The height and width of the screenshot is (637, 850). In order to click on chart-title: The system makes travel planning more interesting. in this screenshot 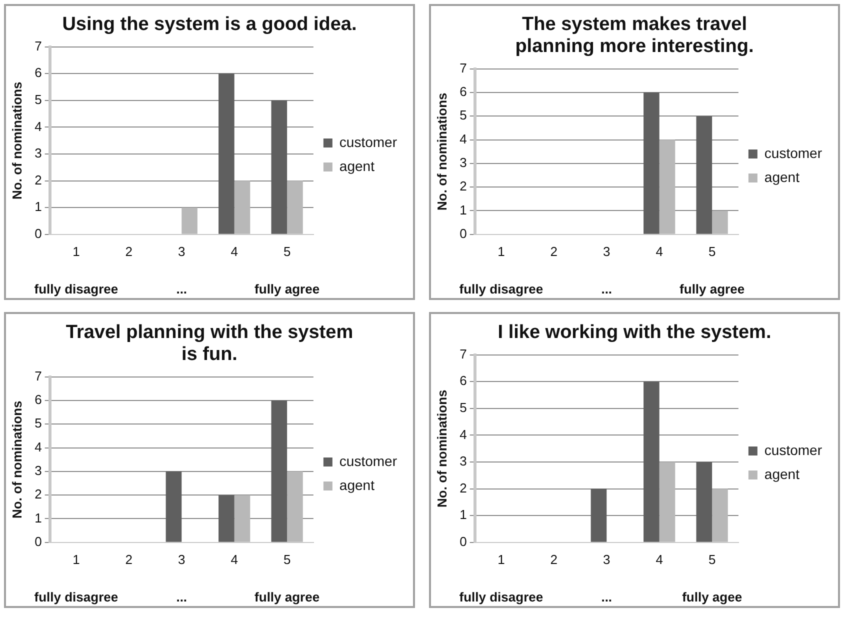, I will do `click(634, 36)`.